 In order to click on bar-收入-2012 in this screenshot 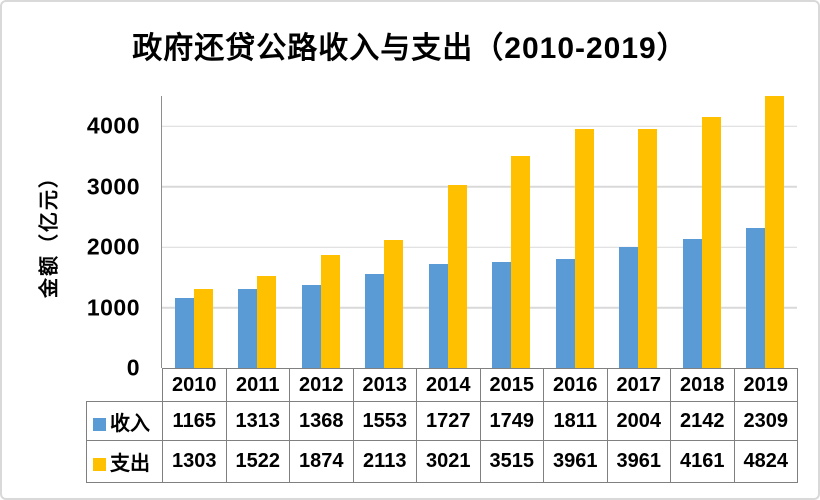, I will do `click(311, 326)`.